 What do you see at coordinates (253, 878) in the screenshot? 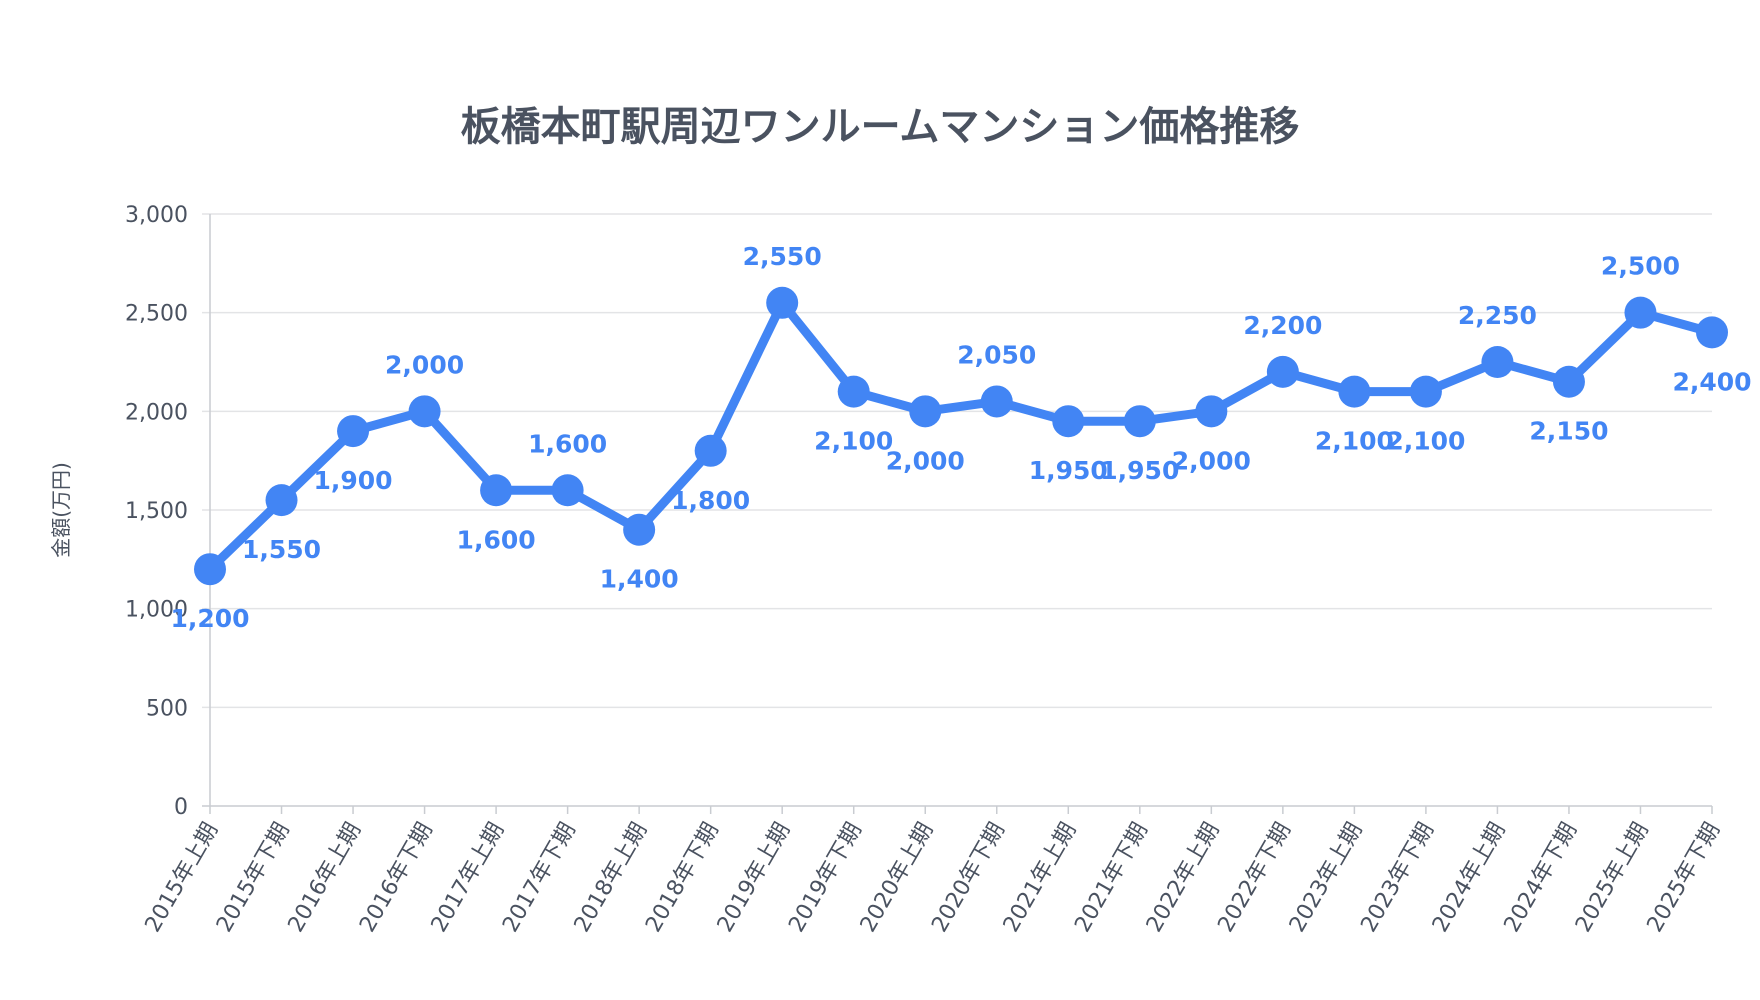
I see `x-tick-label: 2015年下期` at bounding box center [253, 878].